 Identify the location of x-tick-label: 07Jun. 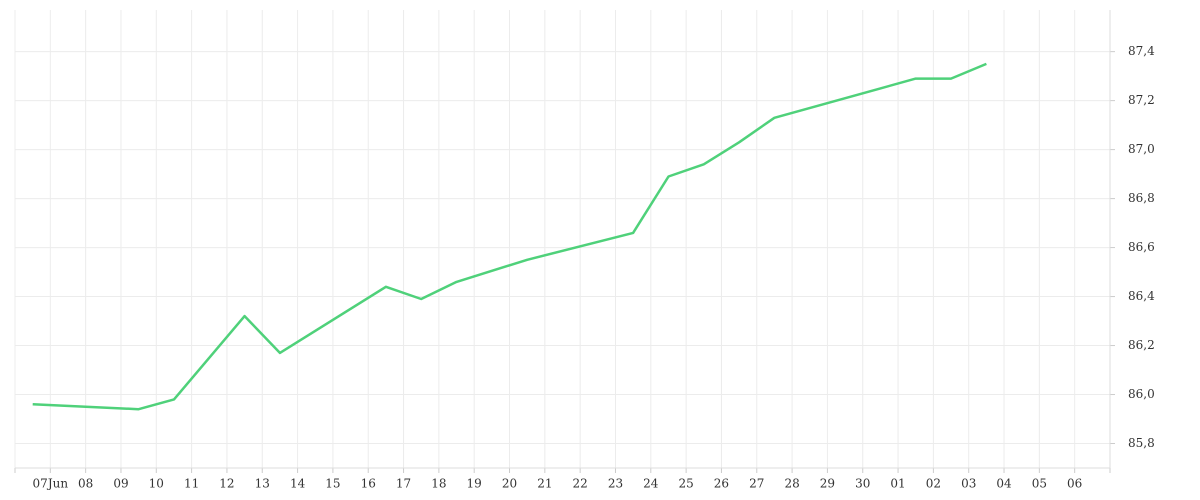
(51, 484).